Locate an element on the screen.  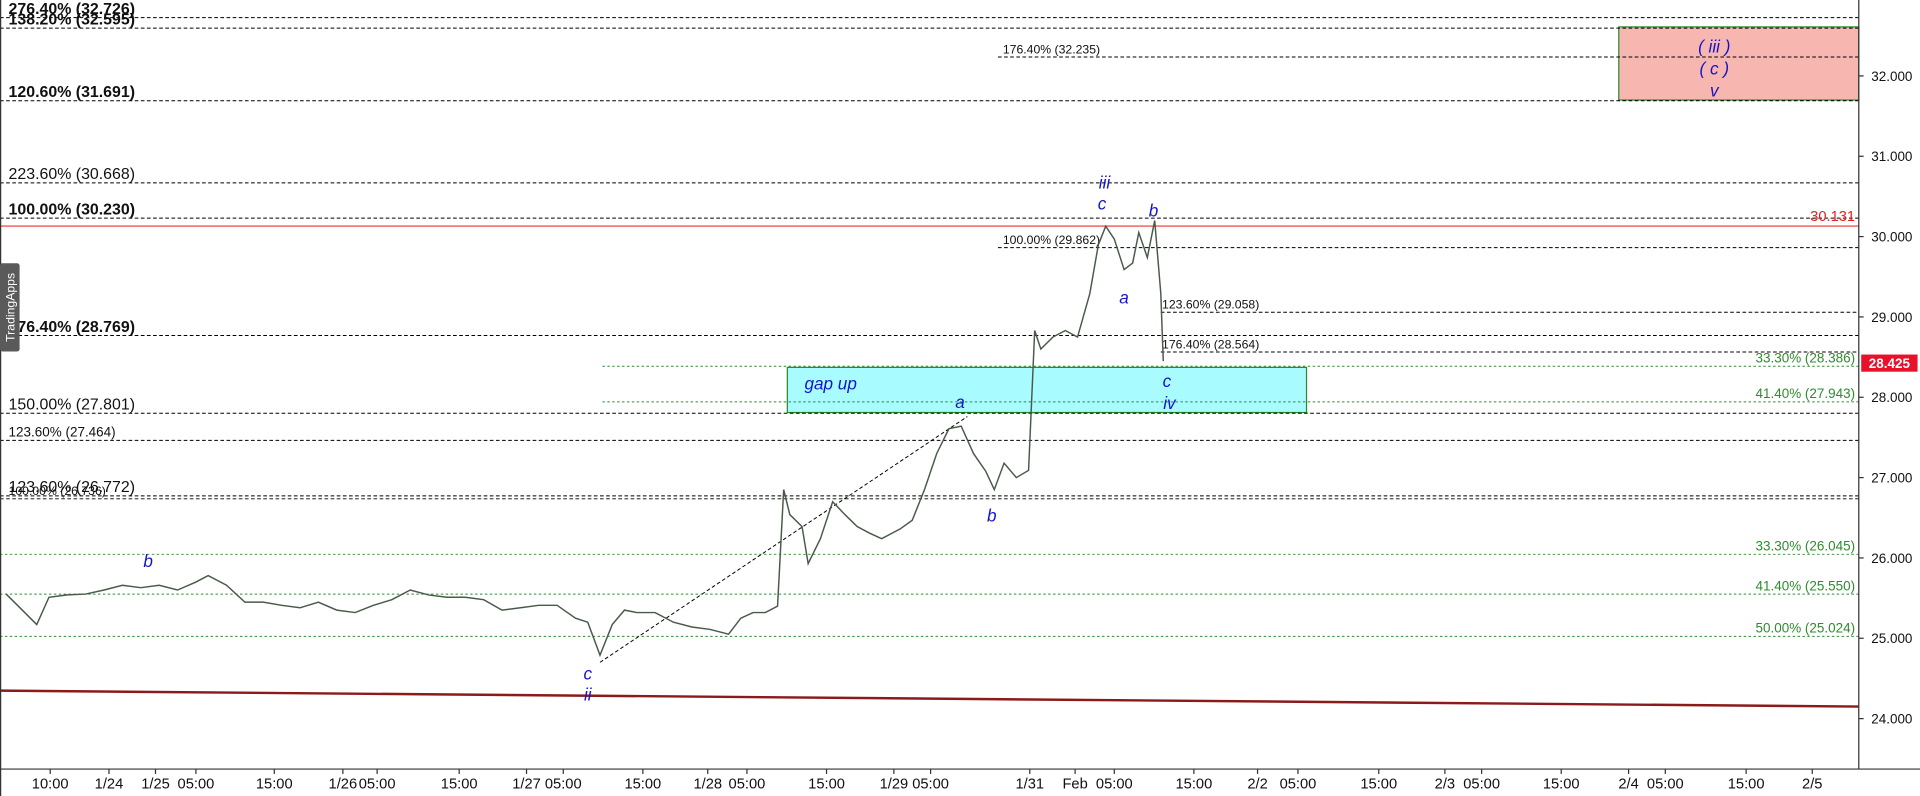
x-tick-label: 1/31 is located at coordinates (1029, 785).